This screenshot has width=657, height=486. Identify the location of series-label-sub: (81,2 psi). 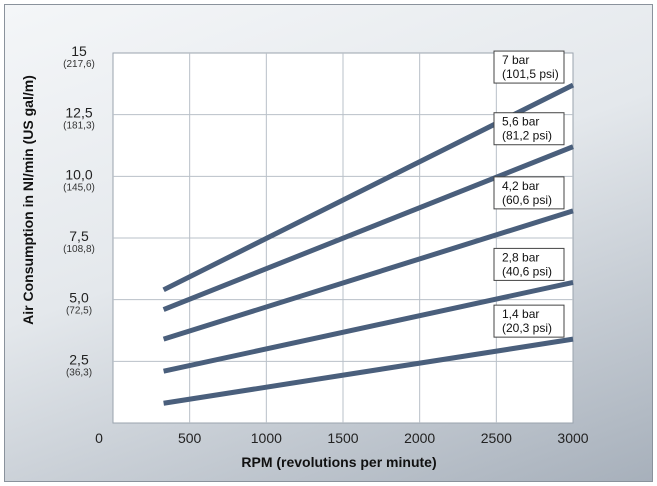
(527, 136).